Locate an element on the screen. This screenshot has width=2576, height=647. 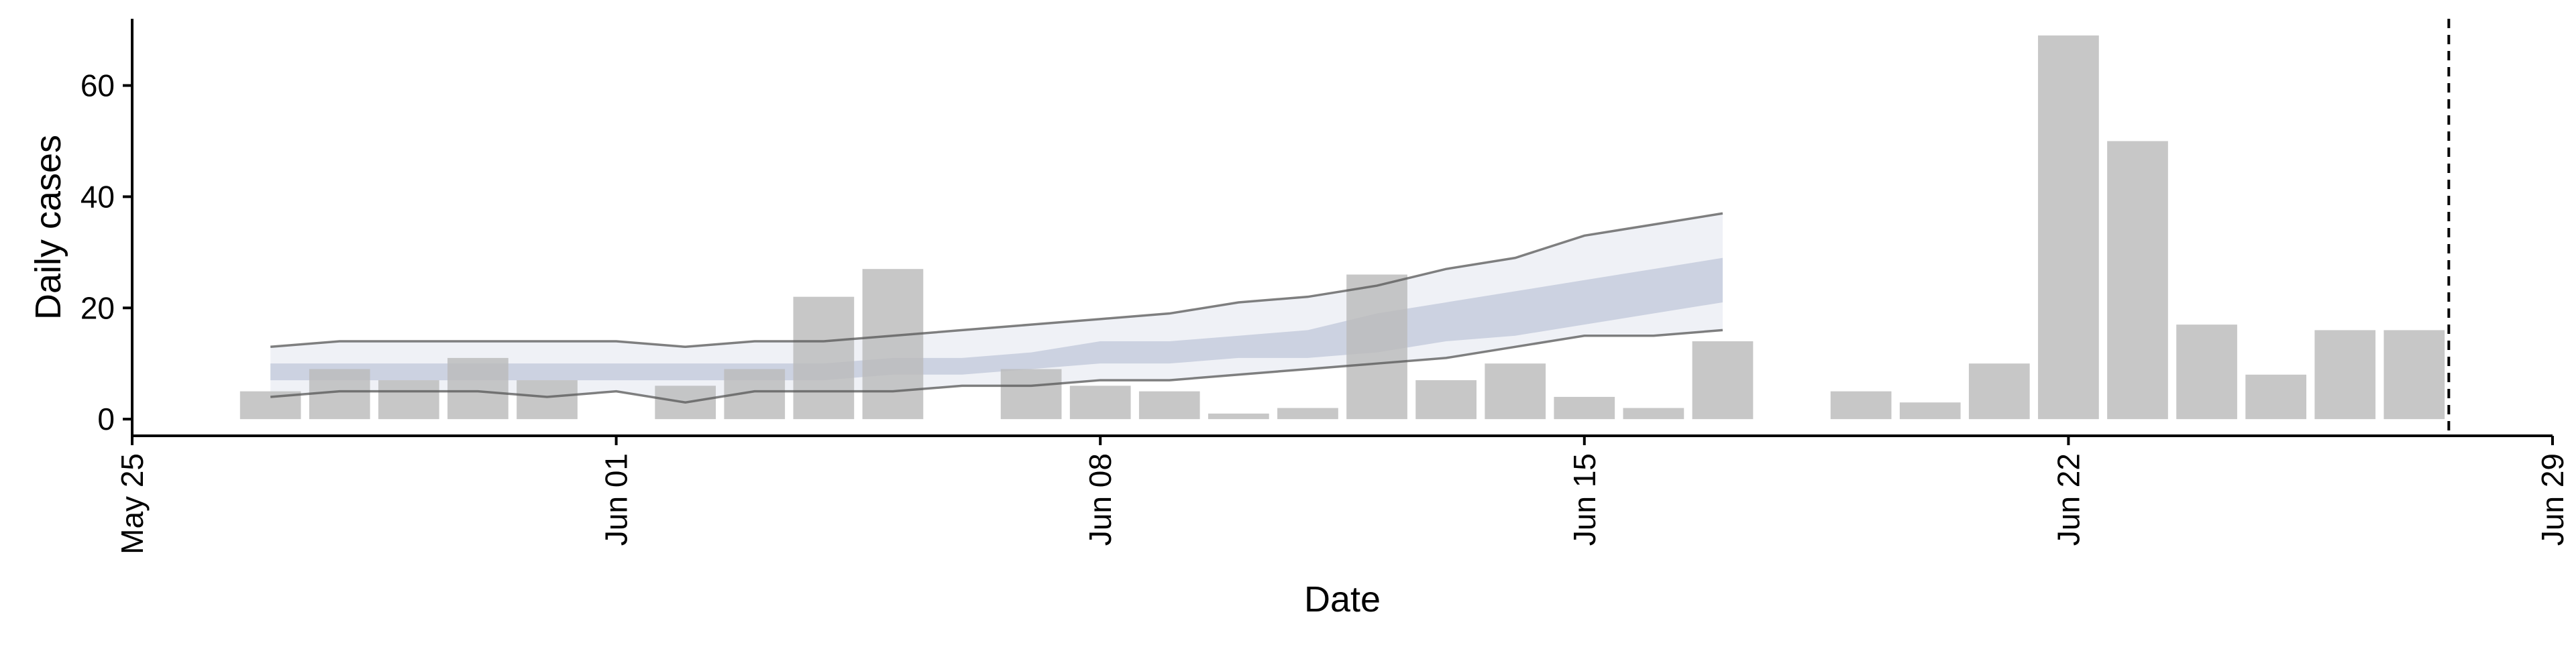
x-tick-label: Jun 15 is located at coordinates (1584, 499).